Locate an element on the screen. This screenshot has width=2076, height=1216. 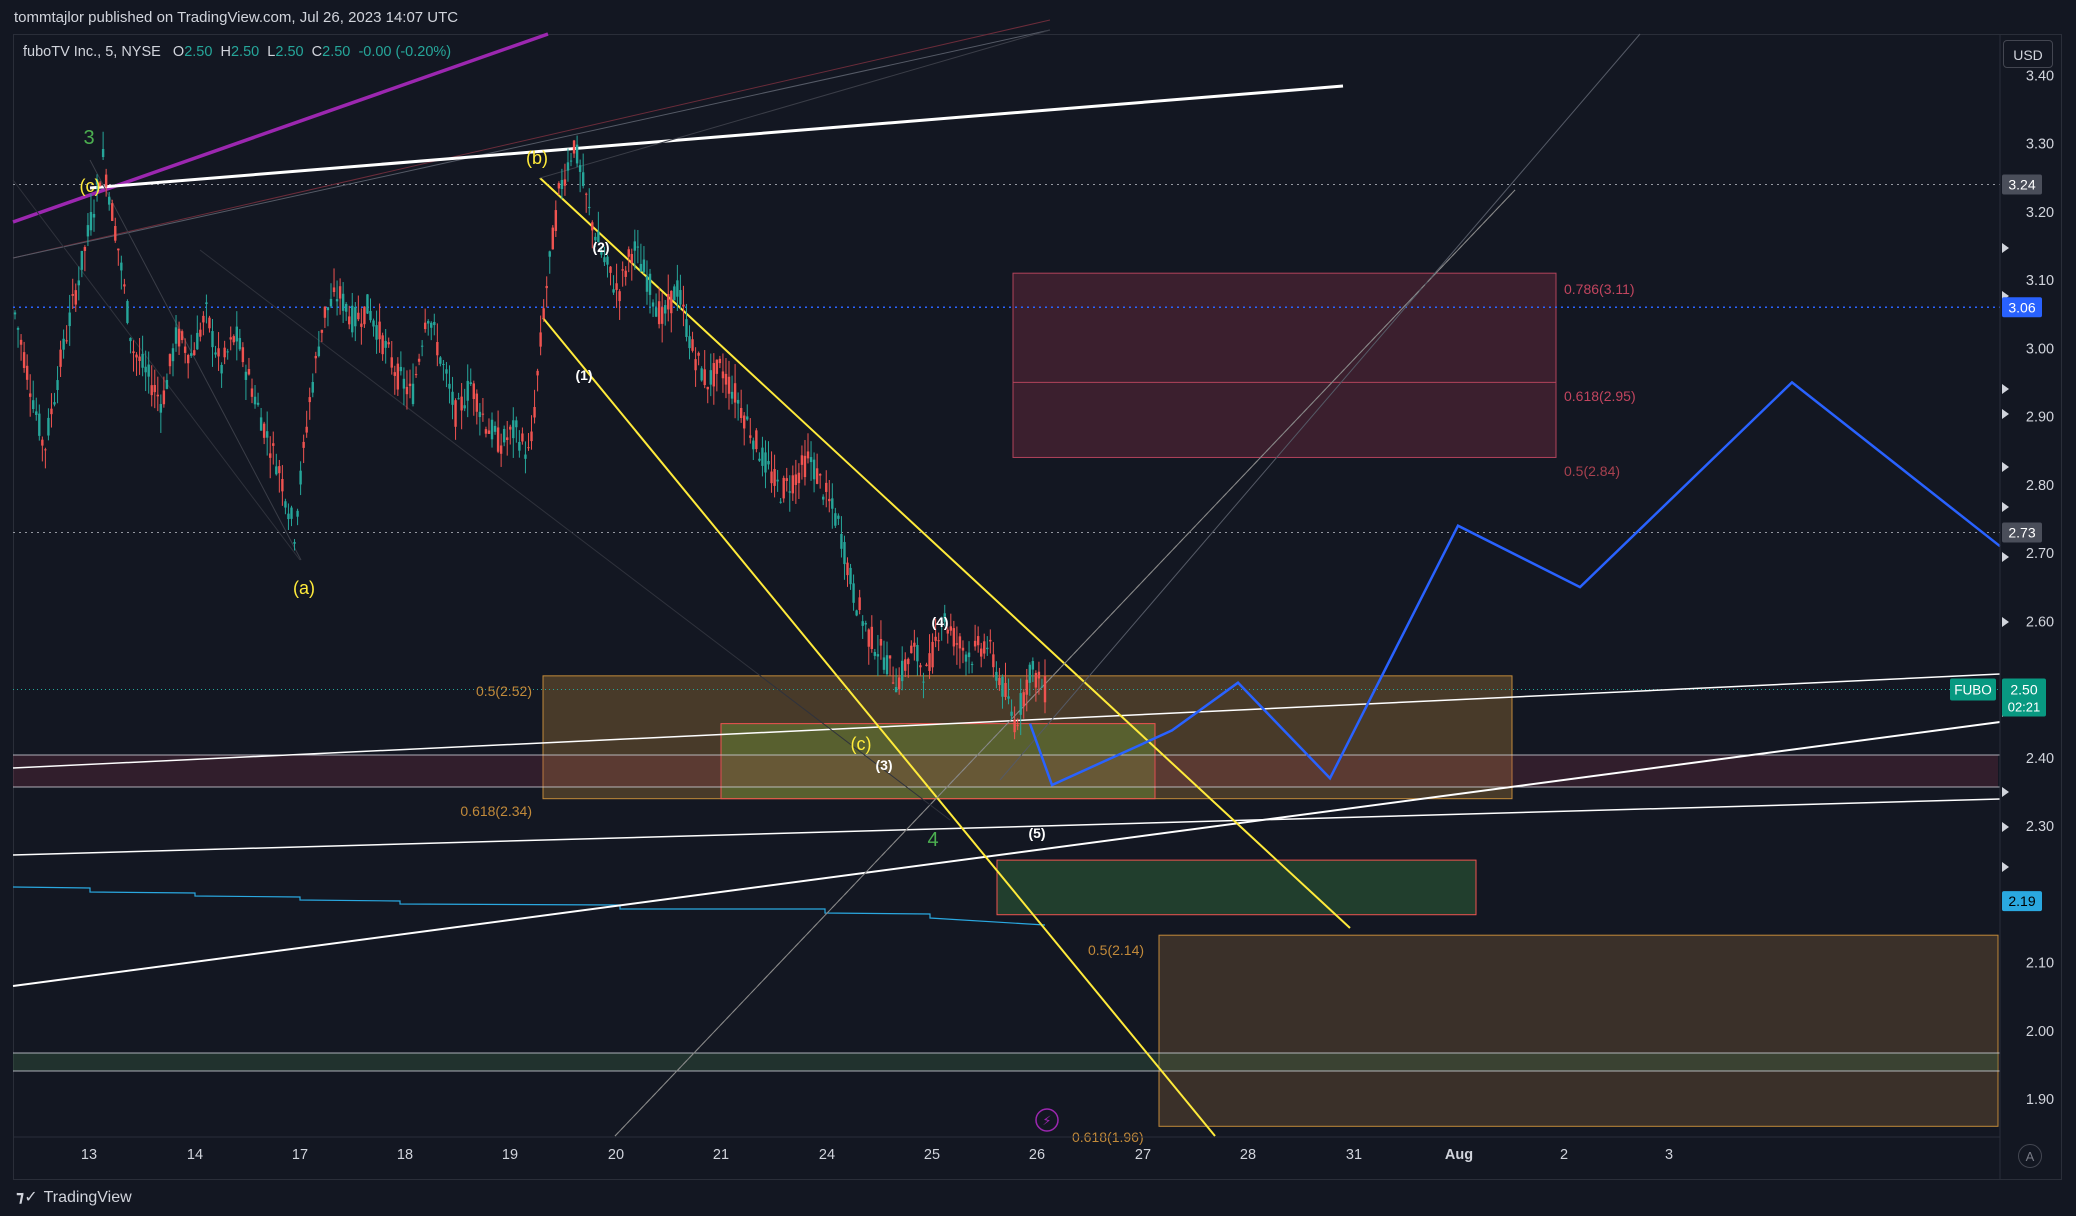
auto-scale-button: A is located at coordinates (2030, 1156).